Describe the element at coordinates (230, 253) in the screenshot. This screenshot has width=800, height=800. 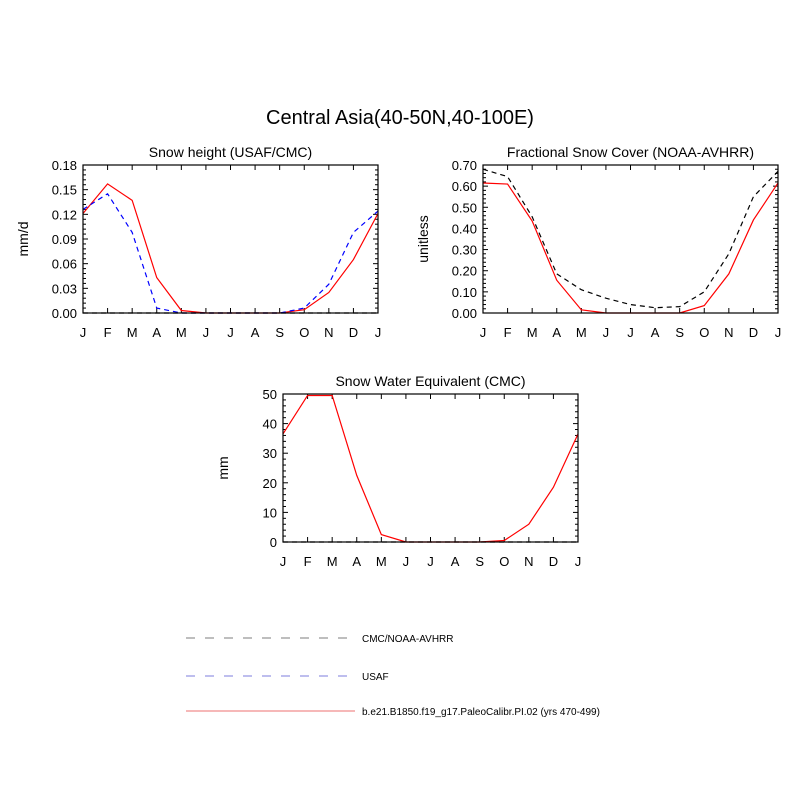
I see `series-line-usaf` at that location.